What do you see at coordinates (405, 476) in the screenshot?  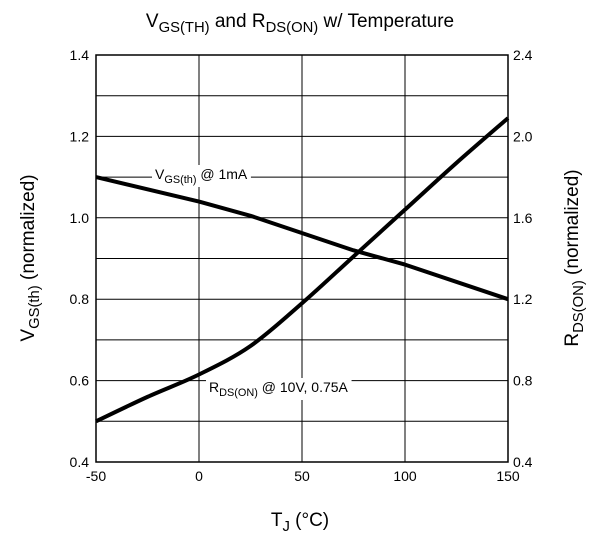 I see `x-tick-label: 100` at bounding box center [405, 476].